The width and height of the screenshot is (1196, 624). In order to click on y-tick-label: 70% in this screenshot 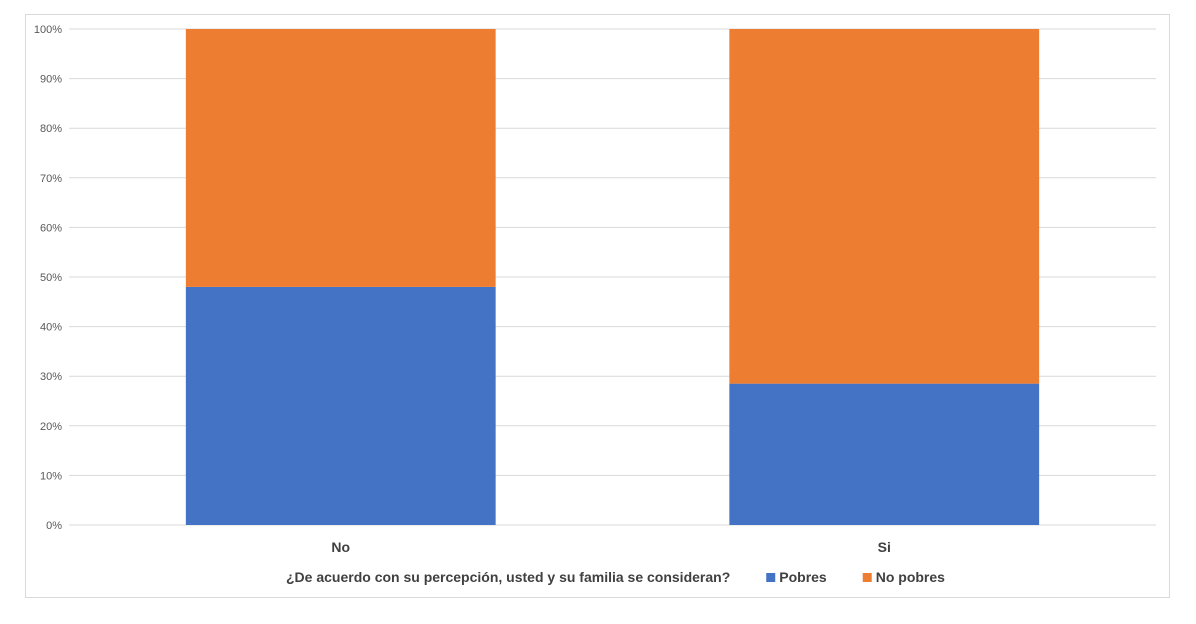, I will do `click(51, 179)`.